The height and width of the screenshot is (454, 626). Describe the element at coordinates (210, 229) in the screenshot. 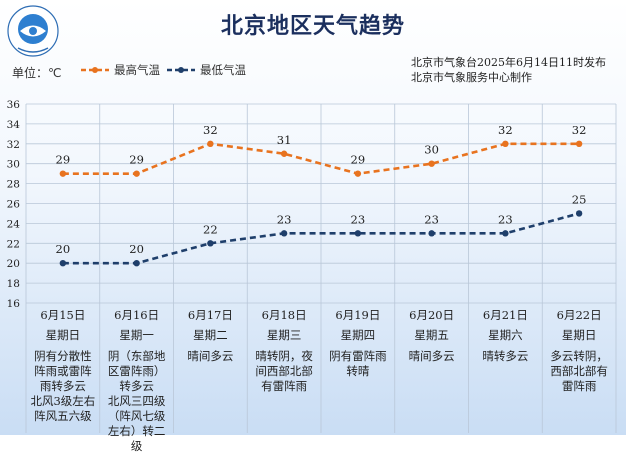

I see `data-label-min: 22` at that location.